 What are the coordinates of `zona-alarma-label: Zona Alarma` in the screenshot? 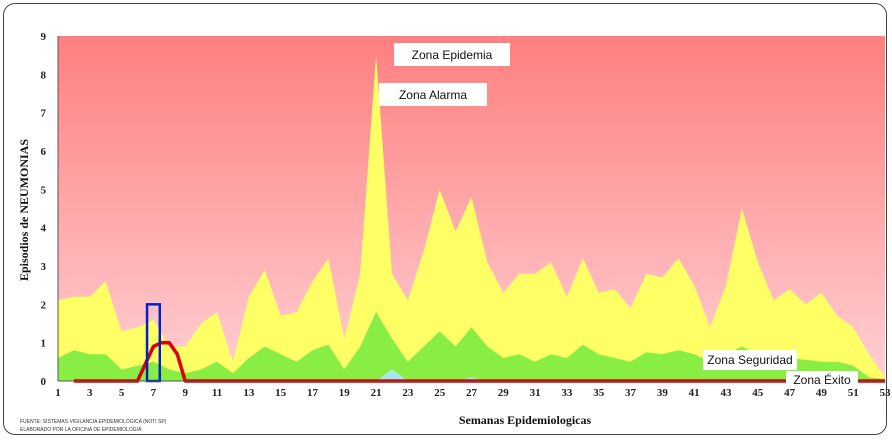 It's located at (433, 94).